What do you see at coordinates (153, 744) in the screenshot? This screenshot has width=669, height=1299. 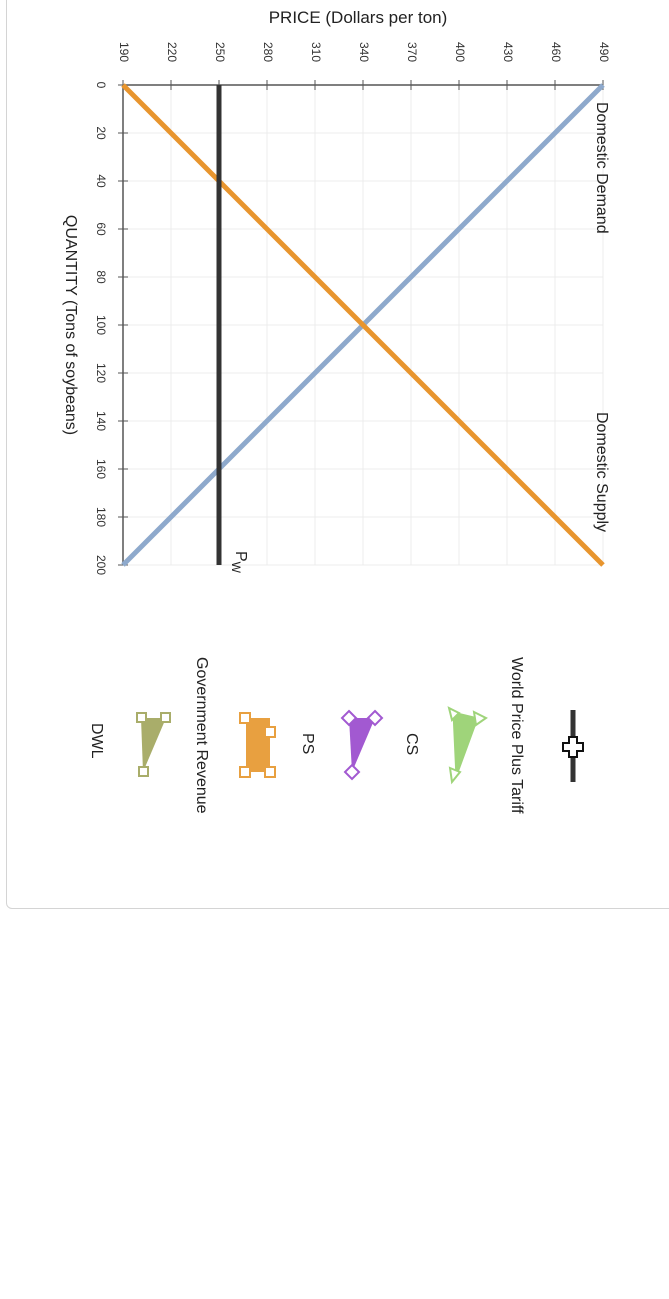 I see `olive-triangle-icon` at bounding box center [153, 744].